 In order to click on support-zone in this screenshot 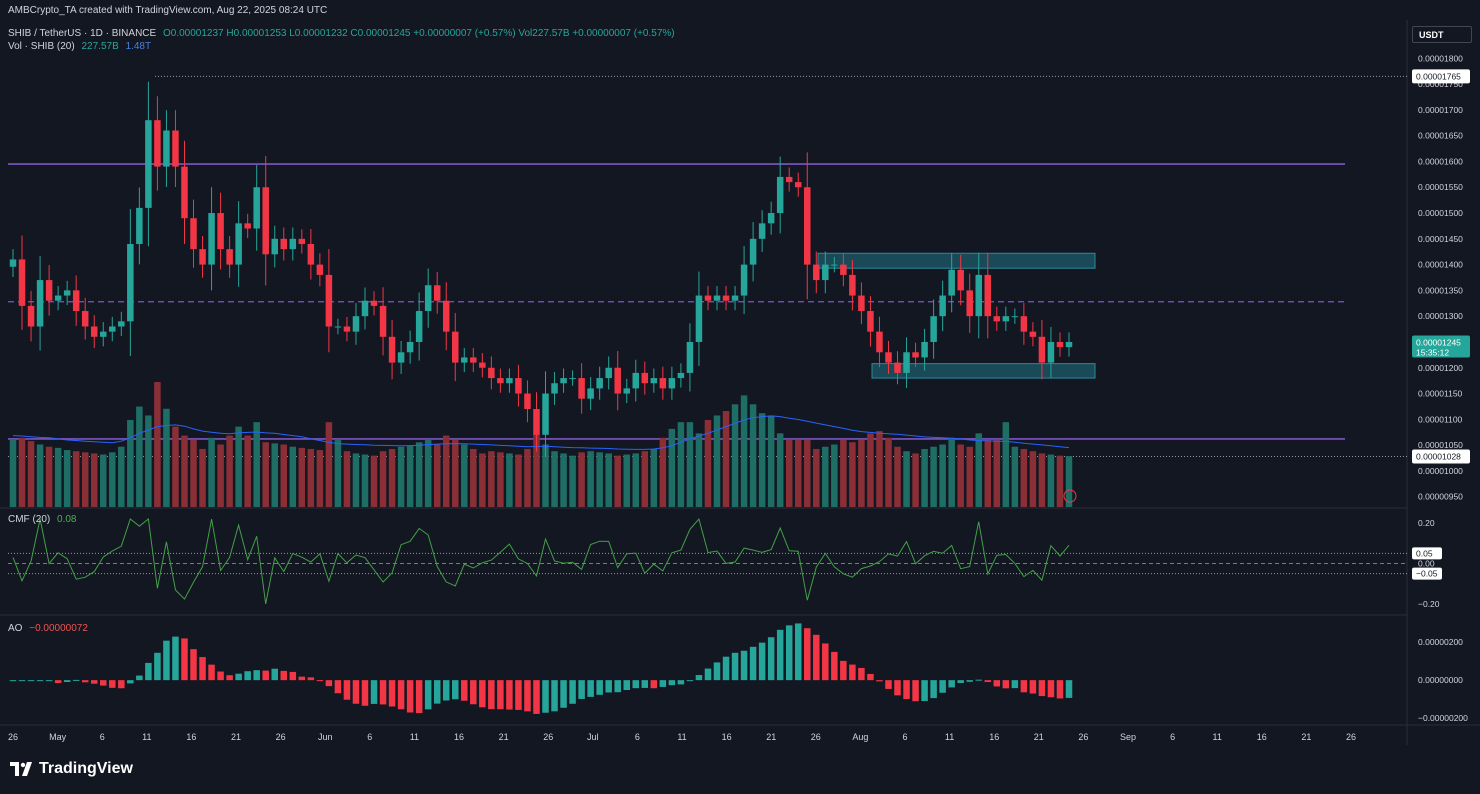, I will do `click(983, 371)`.